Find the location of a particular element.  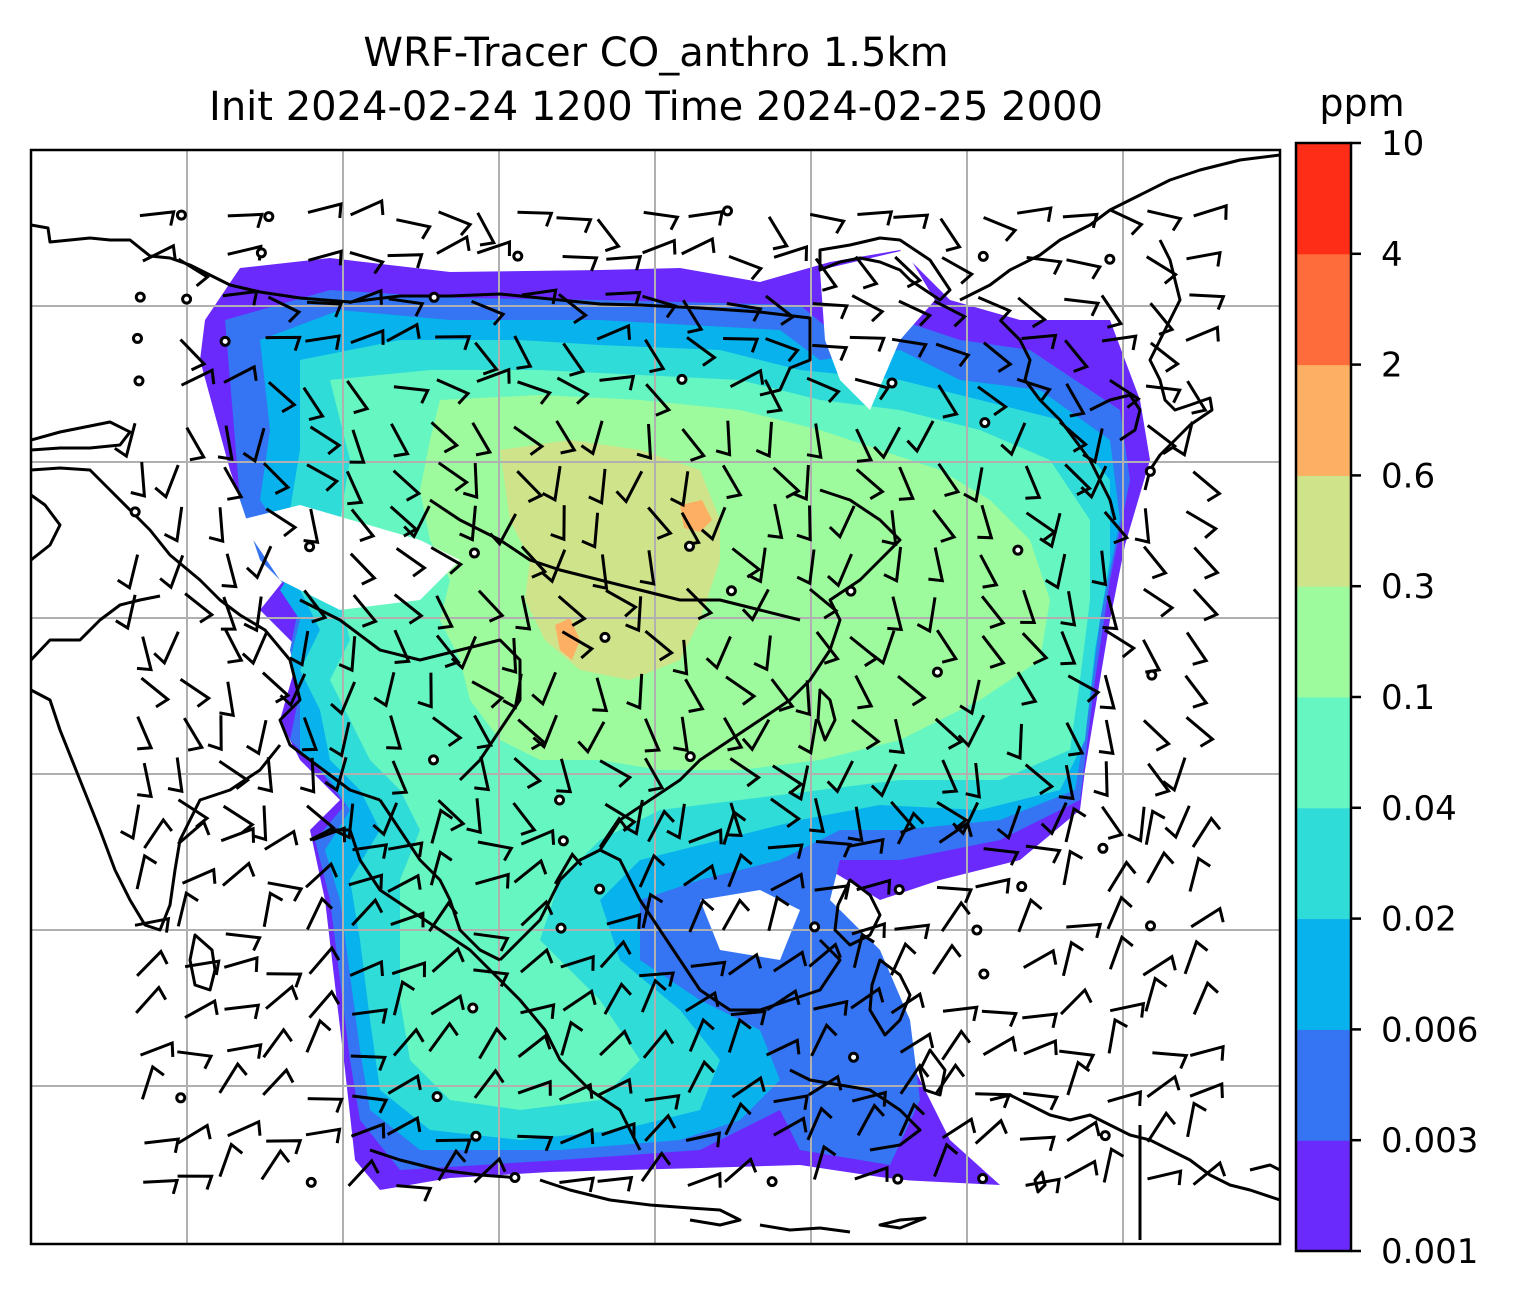

colorbar-label: ppm is located at coordinates (1361, 103).